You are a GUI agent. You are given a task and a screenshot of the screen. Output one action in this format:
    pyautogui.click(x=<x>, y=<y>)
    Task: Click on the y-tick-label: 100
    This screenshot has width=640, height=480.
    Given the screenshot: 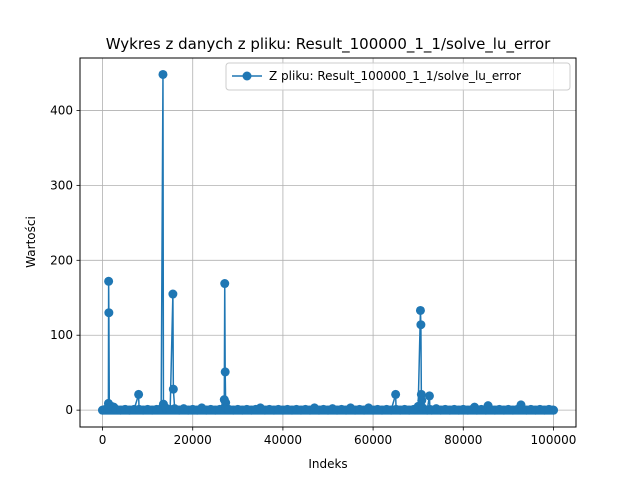 What is the action you would take?
    pyautogui.click(x=61, y=335)
    